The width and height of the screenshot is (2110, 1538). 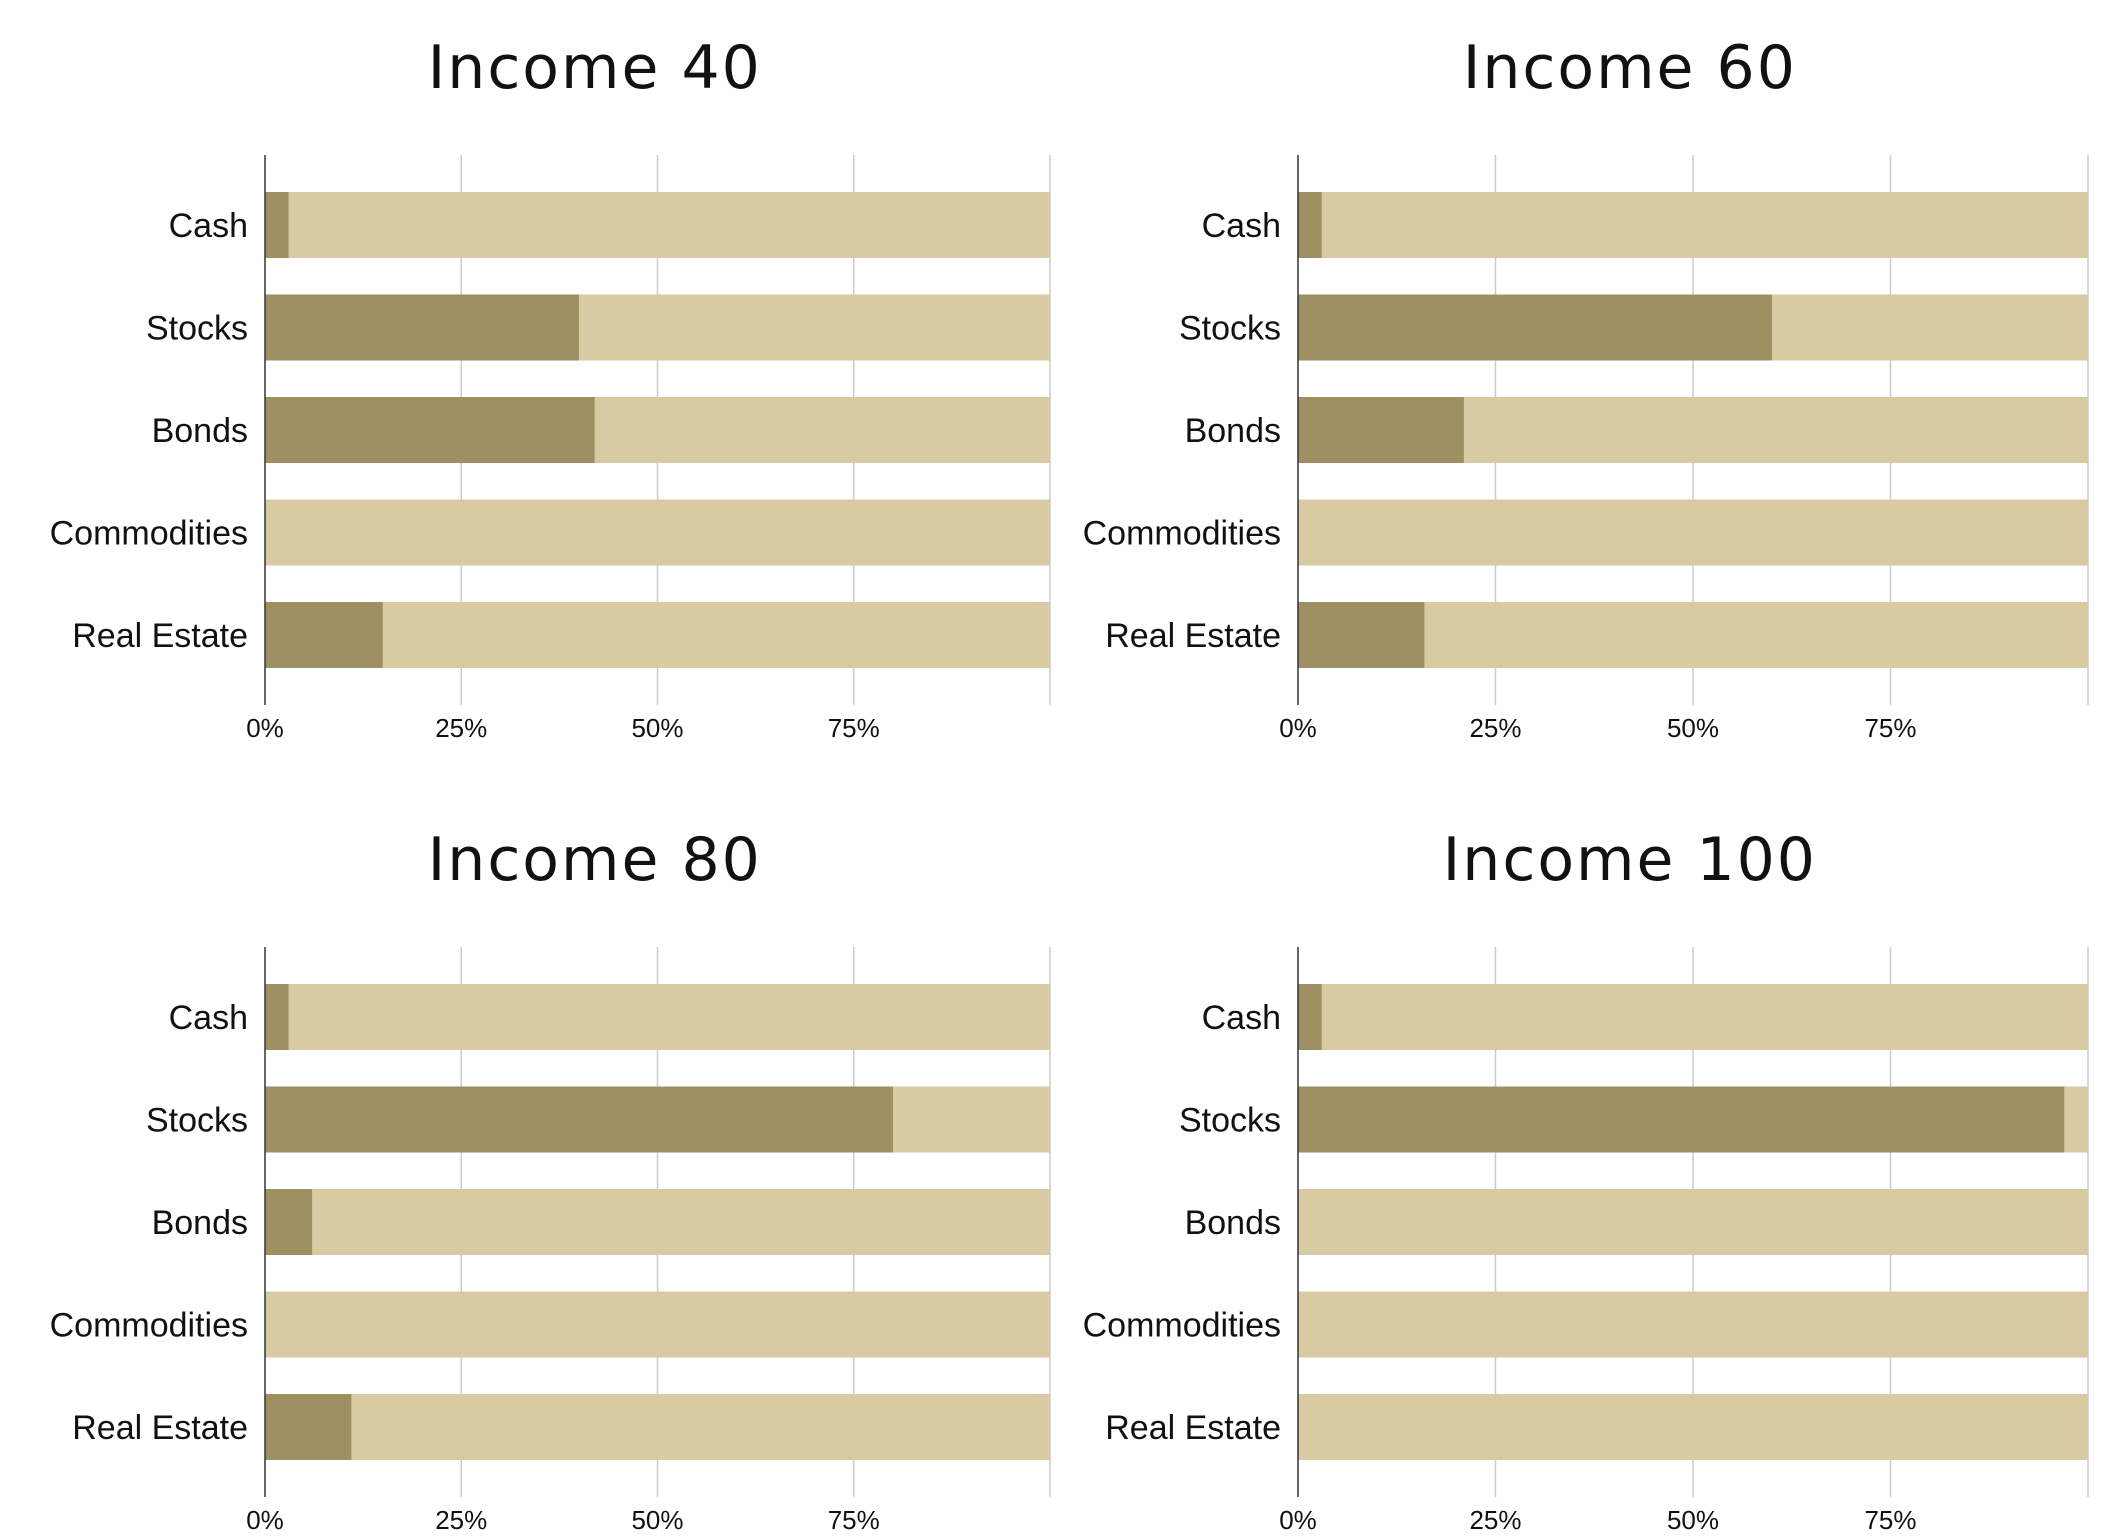 I want to click on chart-title: Income 60, so click(x=1630, y=68).